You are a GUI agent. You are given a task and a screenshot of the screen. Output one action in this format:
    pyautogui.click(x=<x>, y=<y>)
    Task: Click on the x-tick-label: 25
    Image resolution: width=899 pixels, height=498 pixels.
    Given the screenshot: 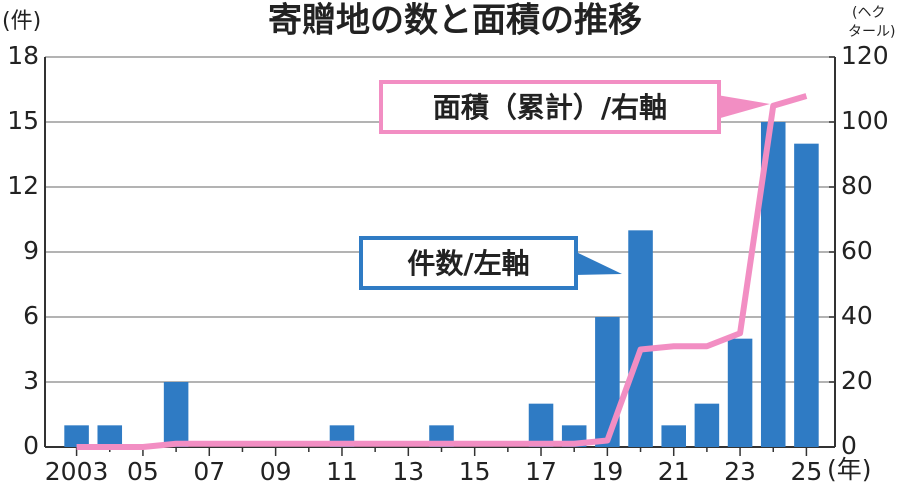 What is the action you would take?
    pyautogui.click(x=807, y=471)
    